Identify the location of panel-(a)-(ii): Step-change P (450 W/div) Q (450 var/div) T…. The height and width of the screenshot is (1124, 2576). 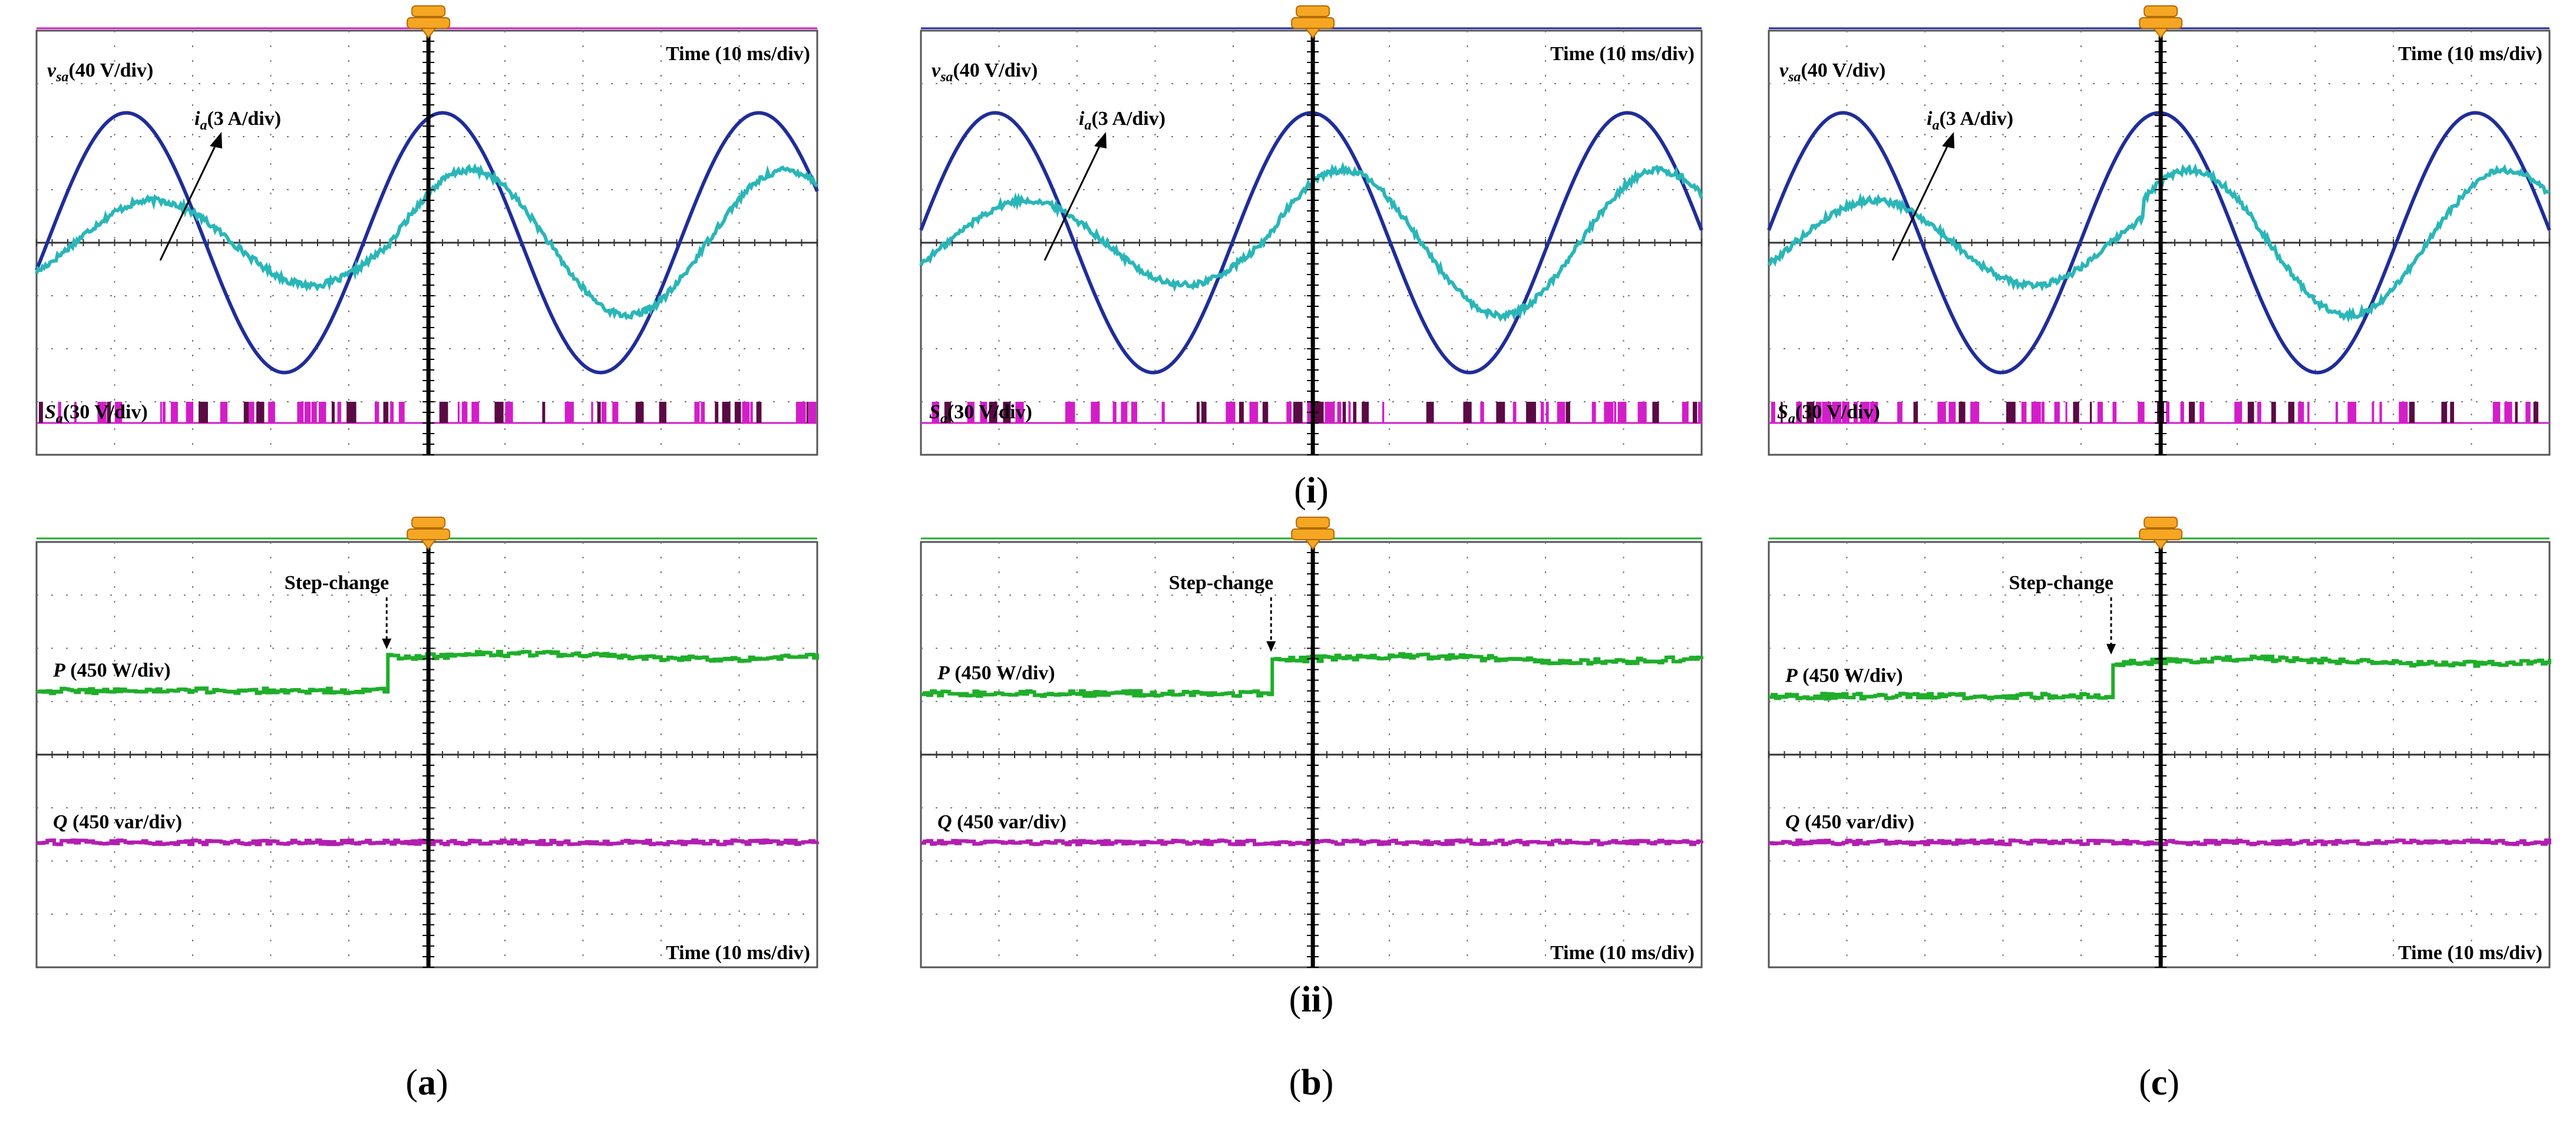
(427, 743).